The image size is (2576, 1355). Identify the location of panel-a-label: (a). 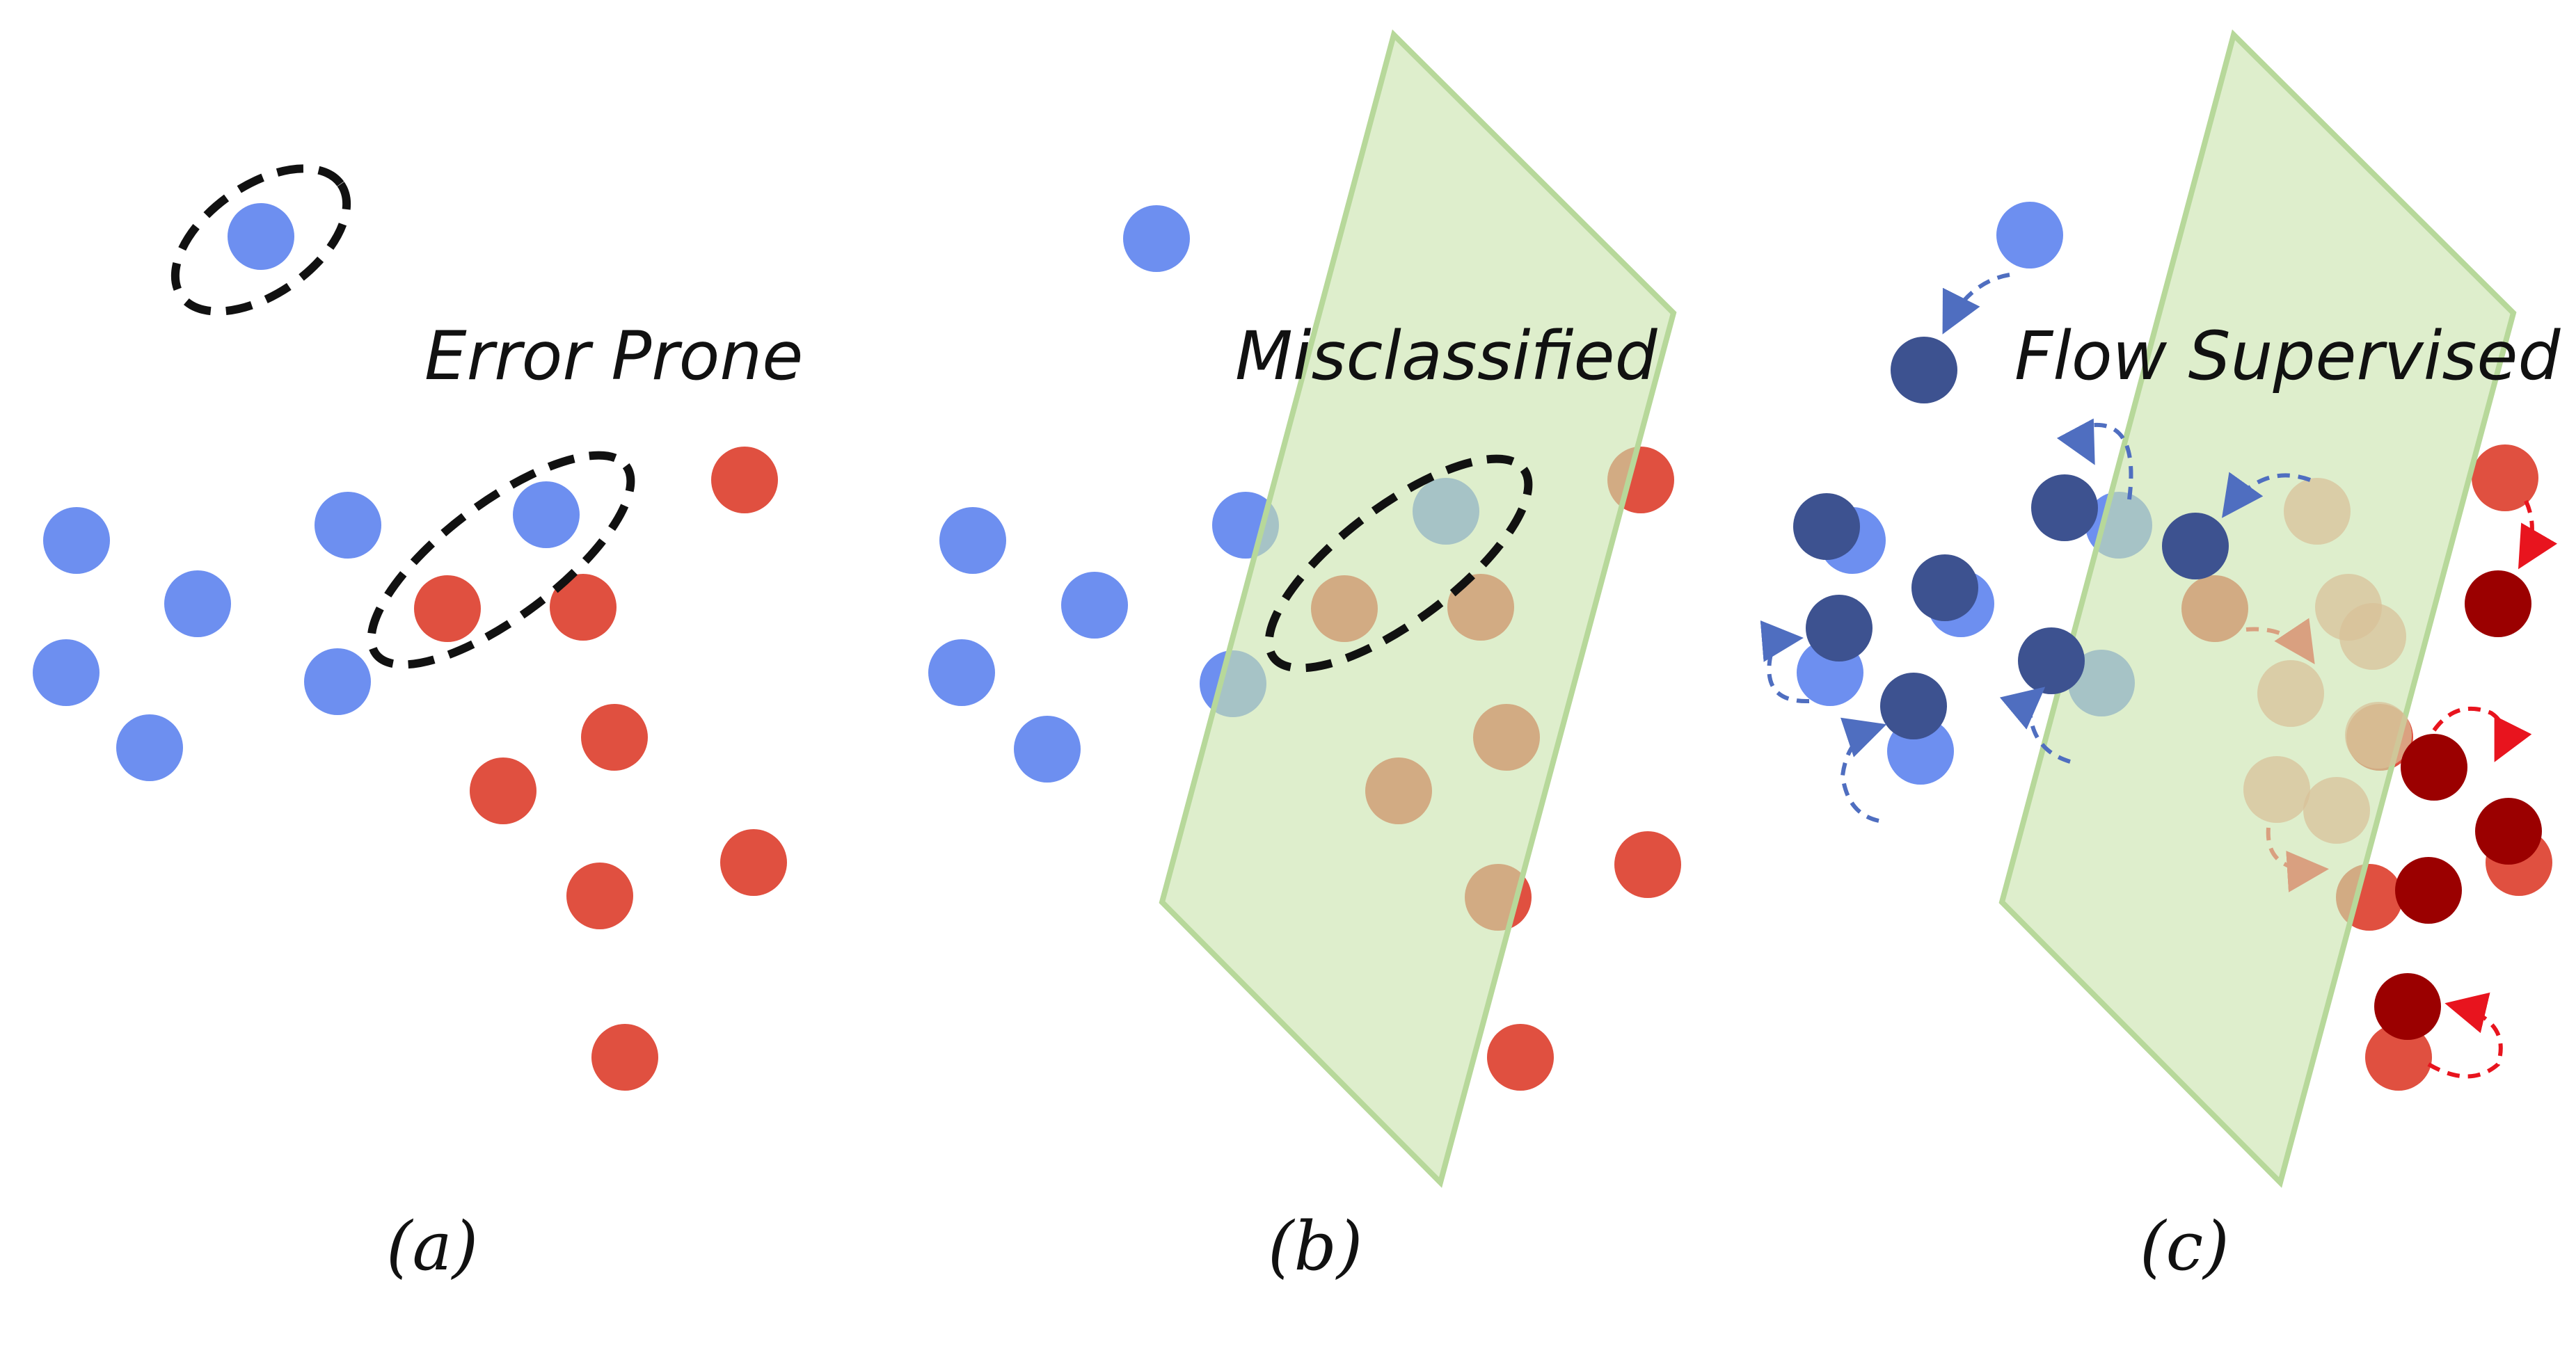
(432, 1247).